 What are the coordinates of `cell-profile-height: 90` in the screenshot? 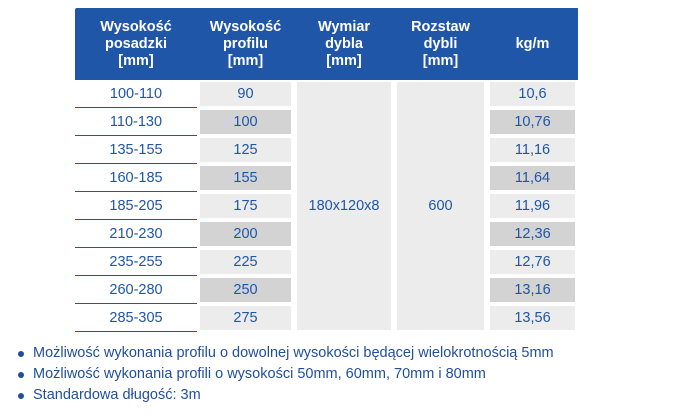 It's located at (245, 94).